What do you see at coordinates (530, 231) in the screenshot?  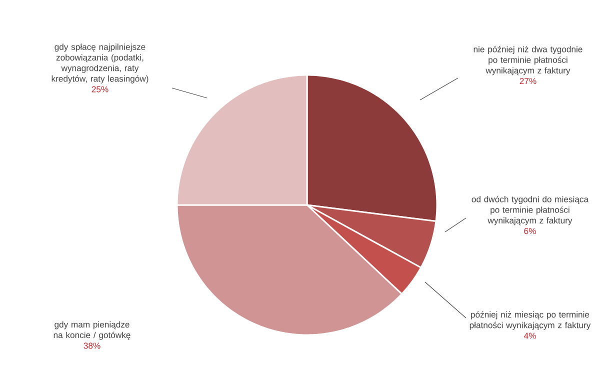 I see `data-label: 6%` at bounding box center [530, 231].